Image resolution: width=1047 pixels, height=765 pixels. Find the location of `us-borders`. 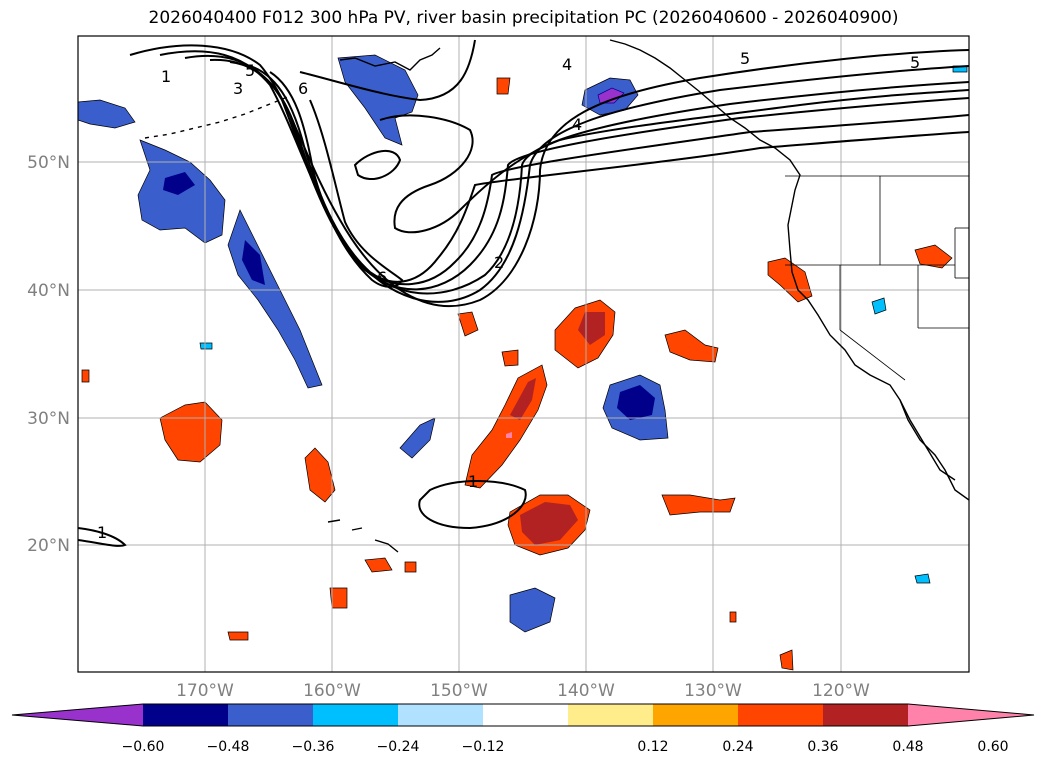

us-borders is located at coordinates (877, 278).